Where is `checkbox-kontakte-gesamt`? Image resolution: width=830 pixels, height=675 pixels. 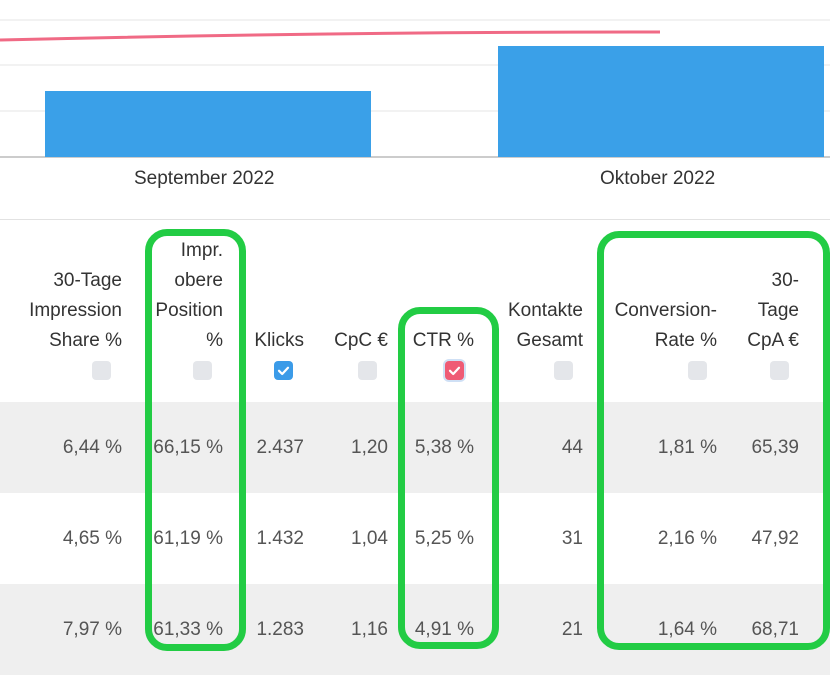 checkbox-kontakte-gesamt is located at coordinates (563, 370).